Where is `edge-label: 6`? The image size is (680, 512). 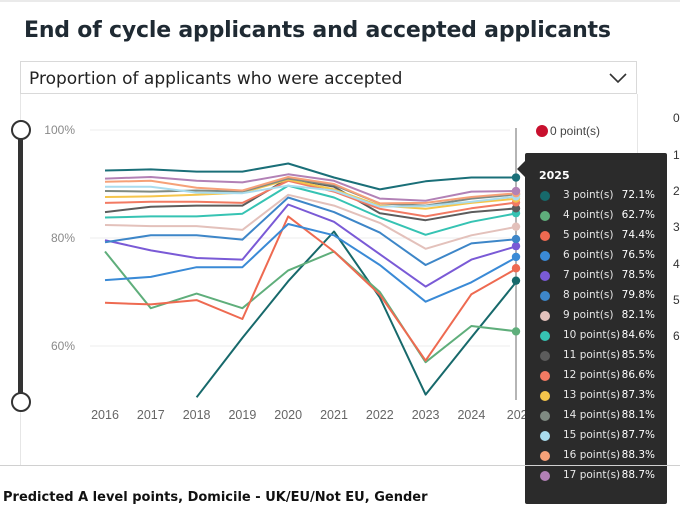 edge-label: 6 is located at coordinates (676, 336).